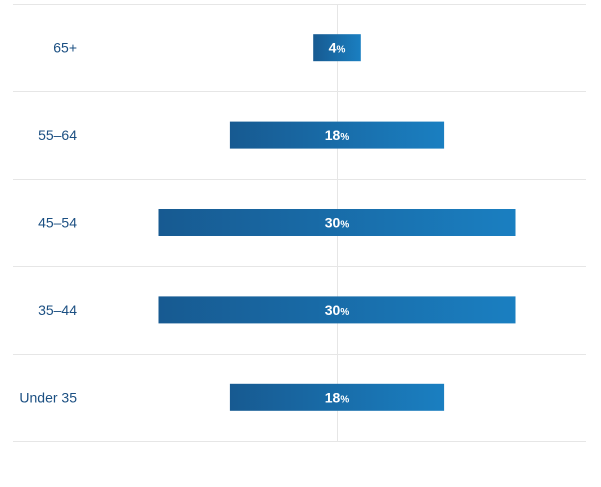  Describe the element at coordinates (57, 223) in the screenshot. I see `category-label: 45–54` at that location.